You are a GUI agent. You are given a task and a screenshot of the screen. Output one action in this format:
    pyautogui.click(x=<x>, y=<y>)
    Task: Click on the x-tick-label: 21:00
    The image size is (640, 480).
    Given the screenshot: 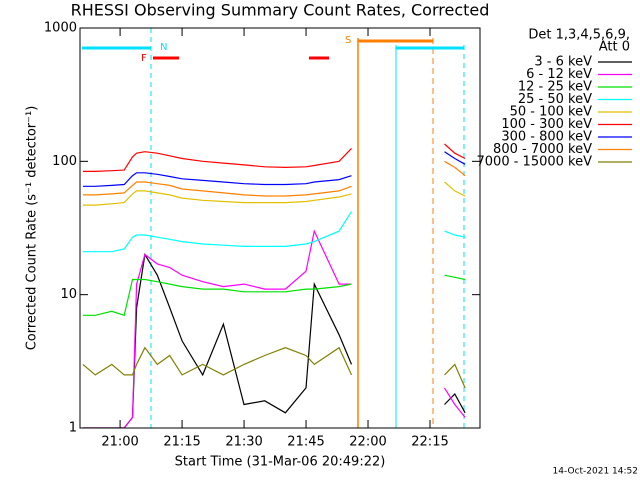 What is the action you would take?
    pyautogui.click(x=119, y=442)
    